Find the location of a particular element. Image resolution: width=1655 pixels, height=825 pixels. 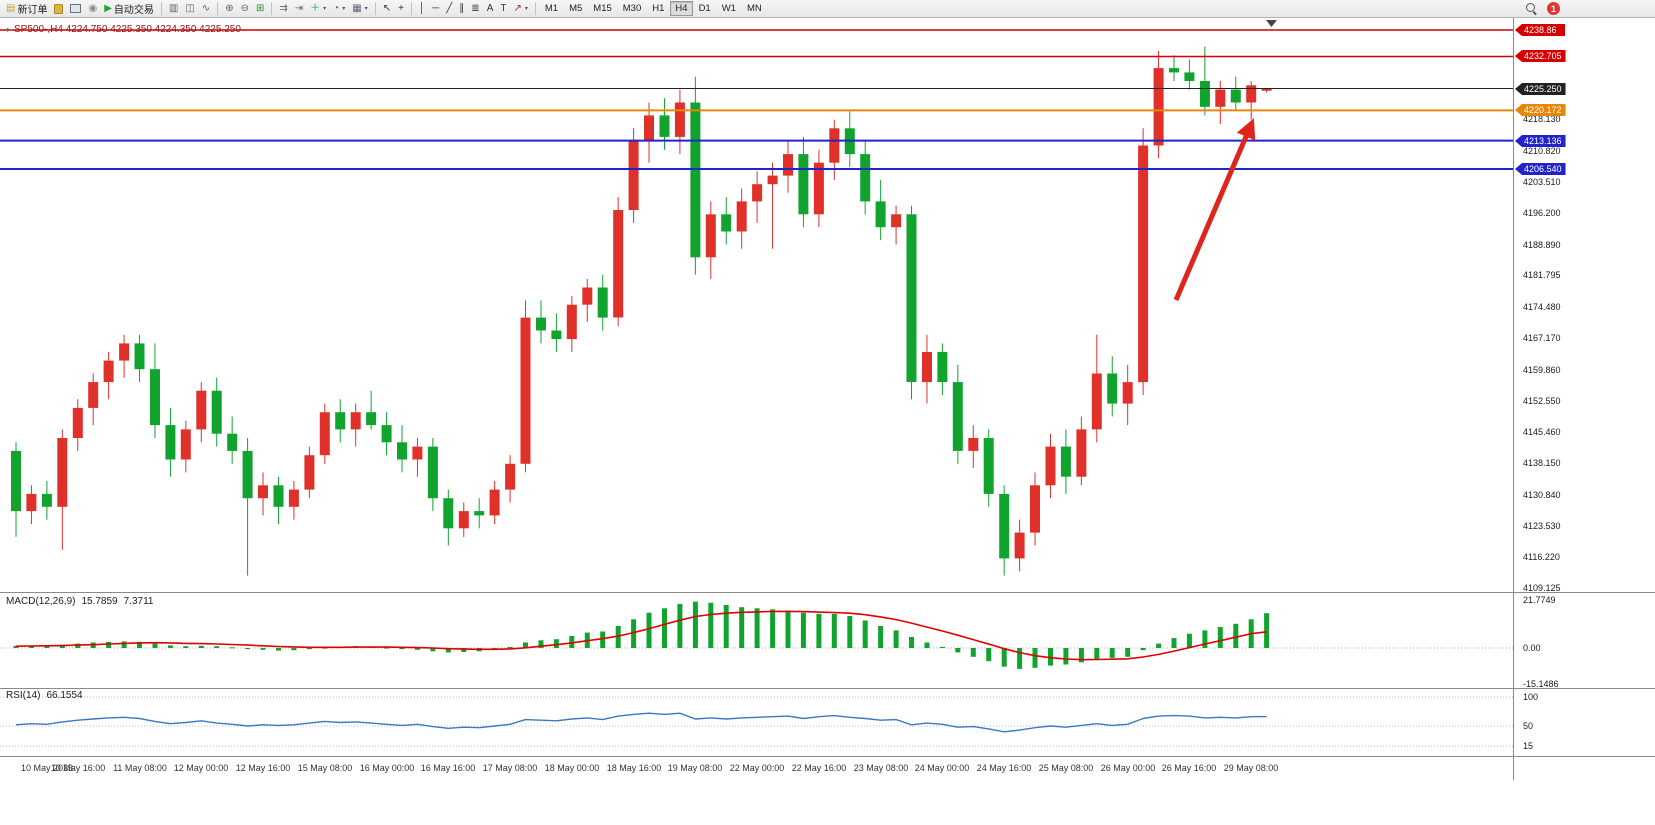

label-button: T is located at coordinates (503, 9).